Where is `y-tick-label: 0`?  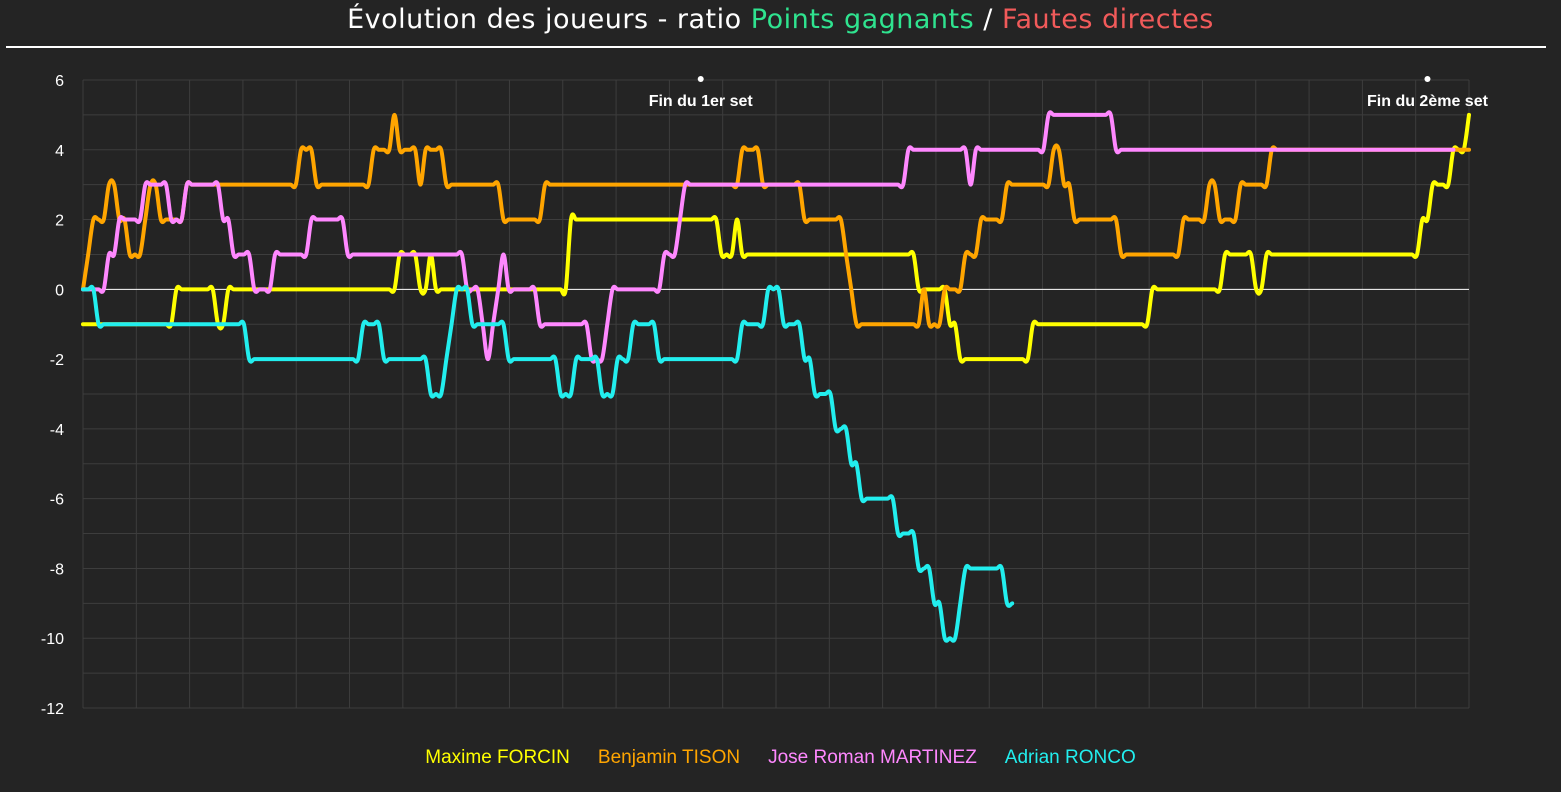 y-tick-label: 0 is located at coordinates (59, 290).